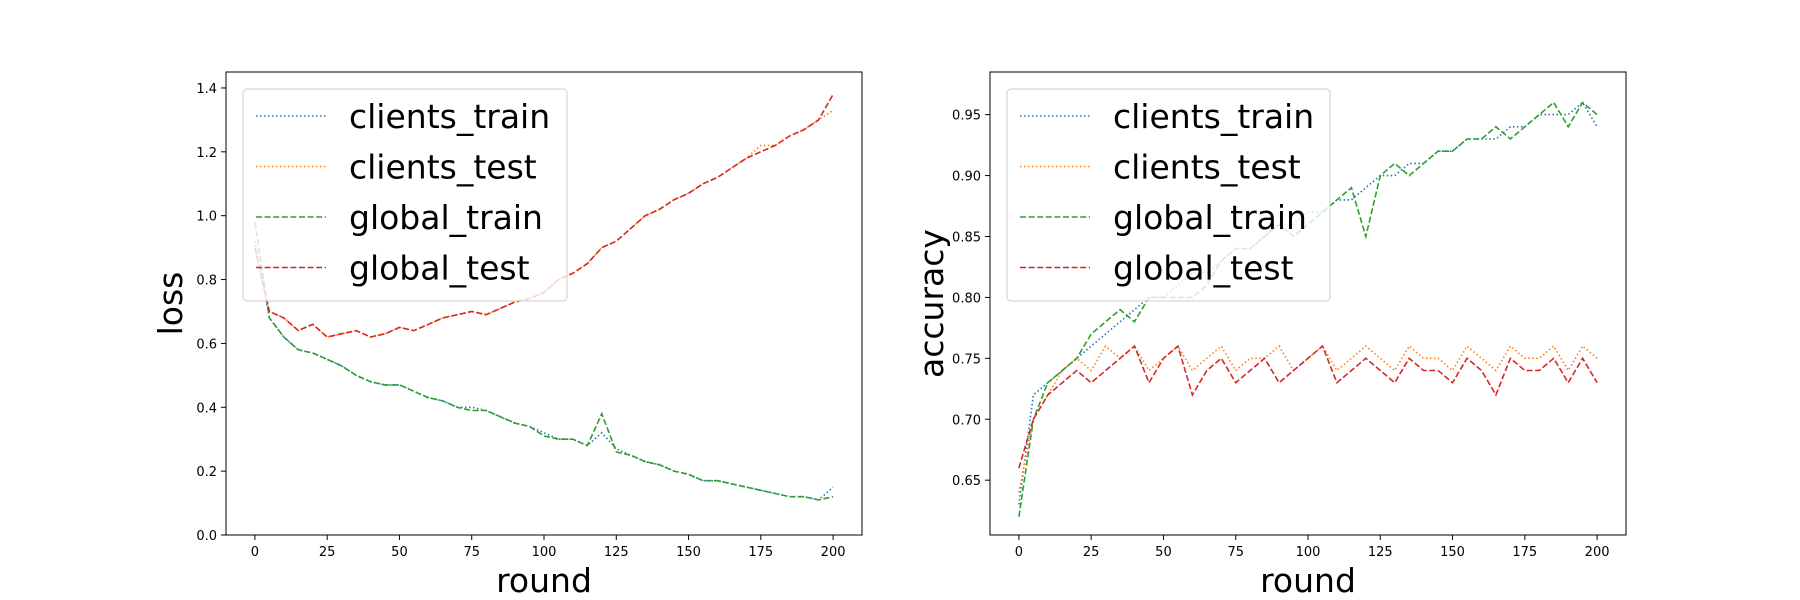 The image size is (1800, 600). I want to click on y-tick-label: 0.8, so click(206, 281).